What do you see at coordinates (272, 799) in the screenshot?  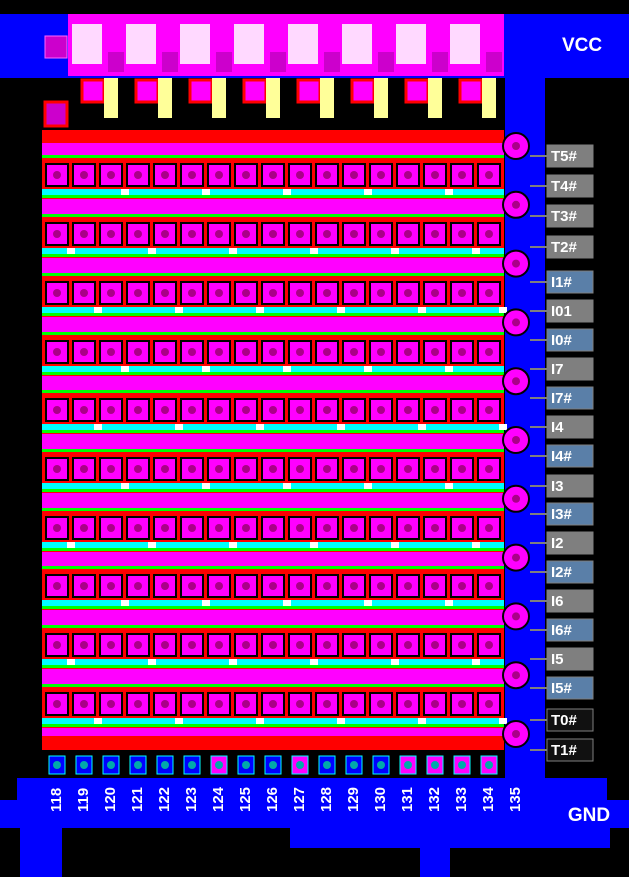 I see `column-number: 126` at bounding box center [272, 799].